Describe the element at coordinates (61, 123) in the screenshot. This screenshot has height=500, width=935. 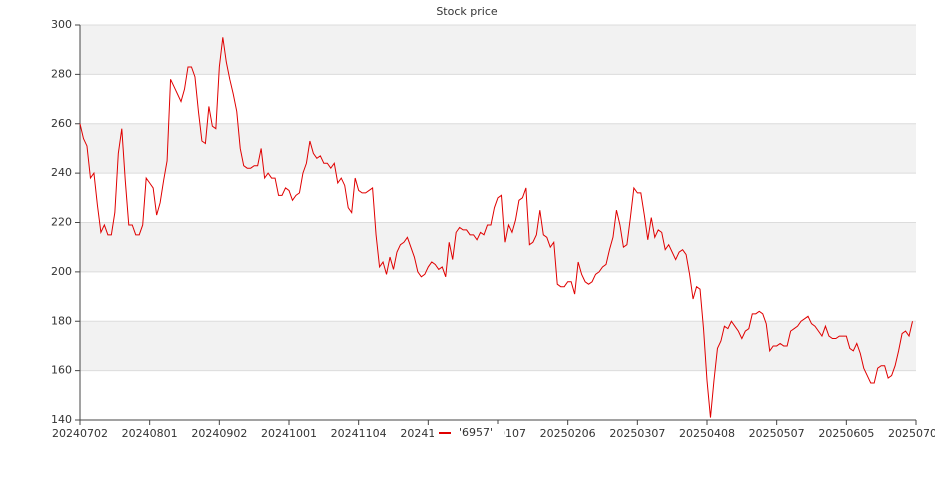
I see `y-tick-label: 260` at that location.